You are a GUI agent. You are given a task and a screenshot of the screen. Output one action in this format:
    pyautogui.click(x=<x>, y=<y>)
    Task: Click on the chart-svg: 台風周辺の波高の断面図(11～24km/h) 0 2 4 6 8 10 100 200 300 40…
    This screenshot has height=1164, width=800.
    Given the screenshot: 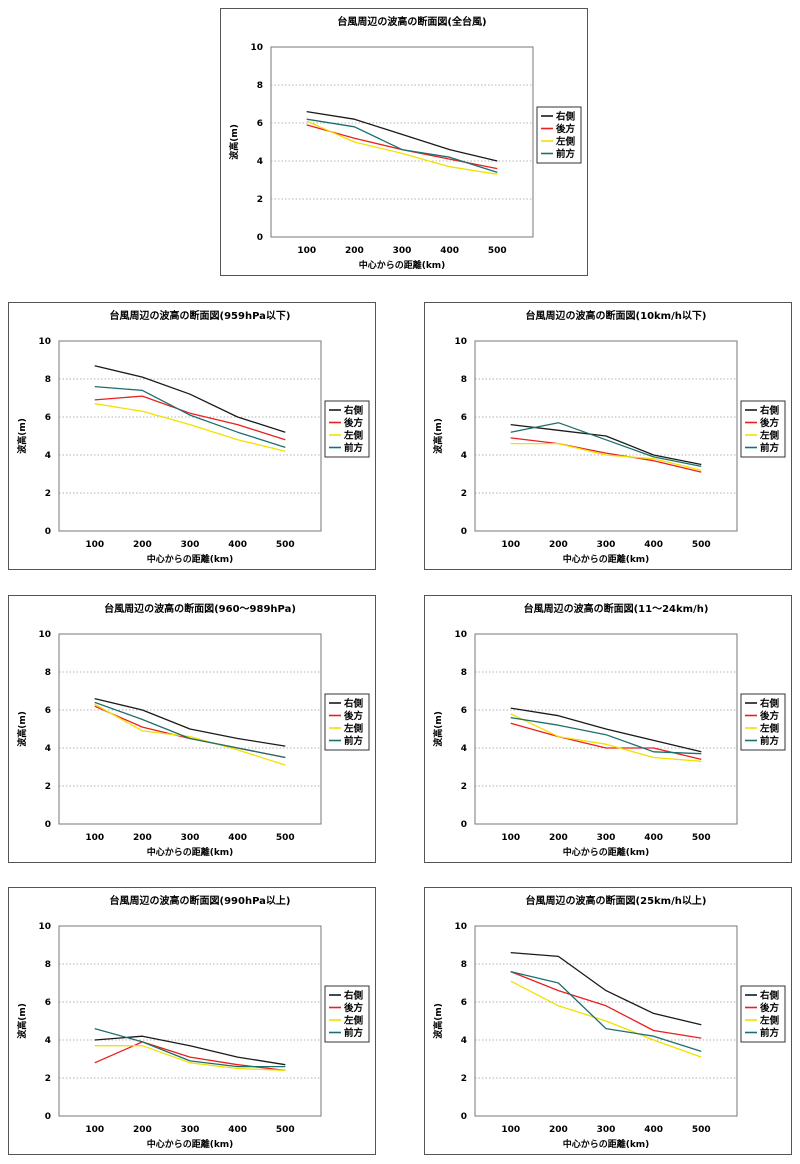 What is the action you would take?
    pyautogui.click(x=609, y=730)
    